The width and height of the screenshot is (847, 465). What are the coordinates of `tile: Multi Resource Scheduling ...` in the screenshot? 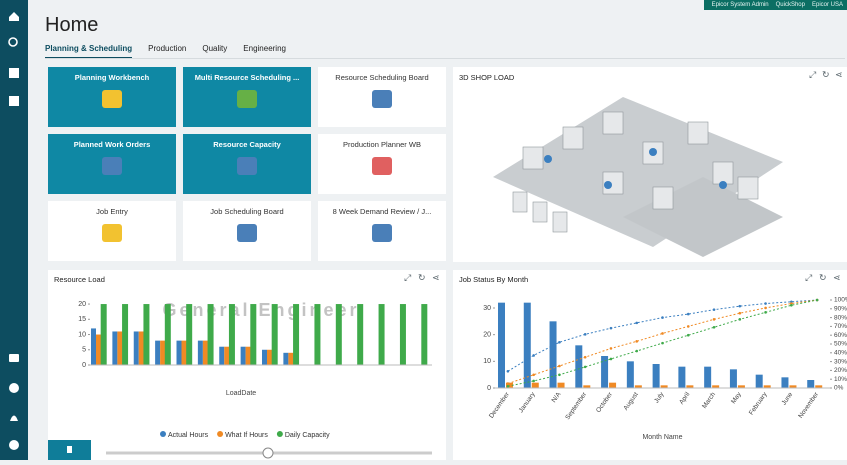 It's located at (247, 97).